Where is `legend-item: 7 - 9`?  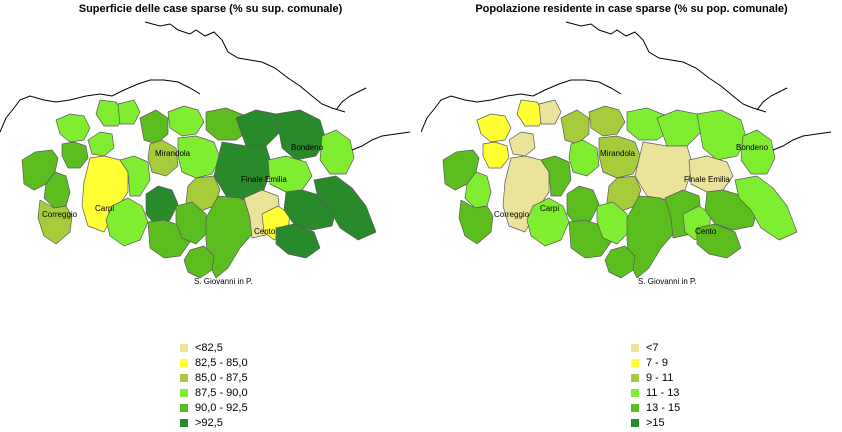
legend-item: 7 - 9 is located at coordinates (655, 362).